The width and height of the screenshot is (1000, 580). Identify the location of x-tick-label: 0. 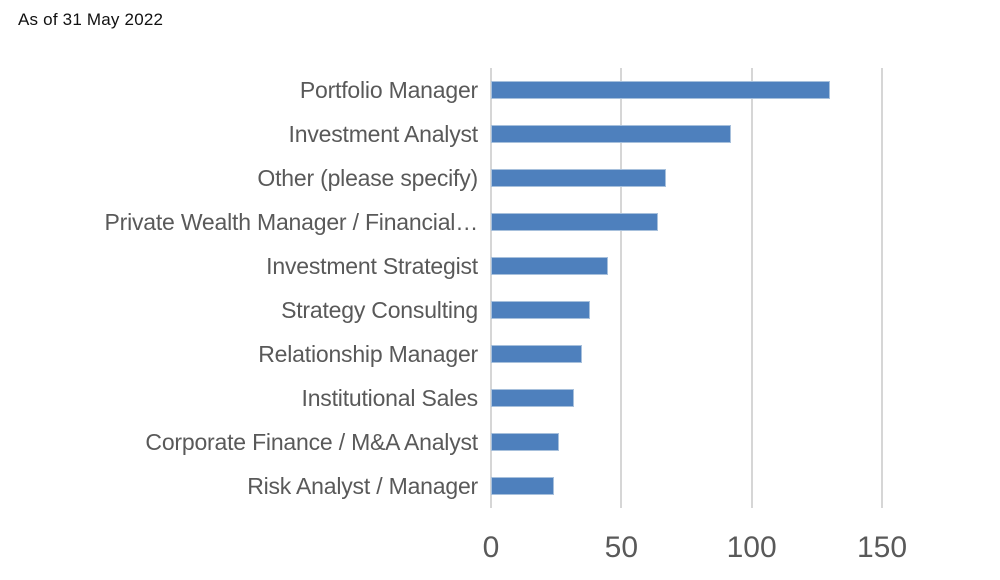
(491, 547).